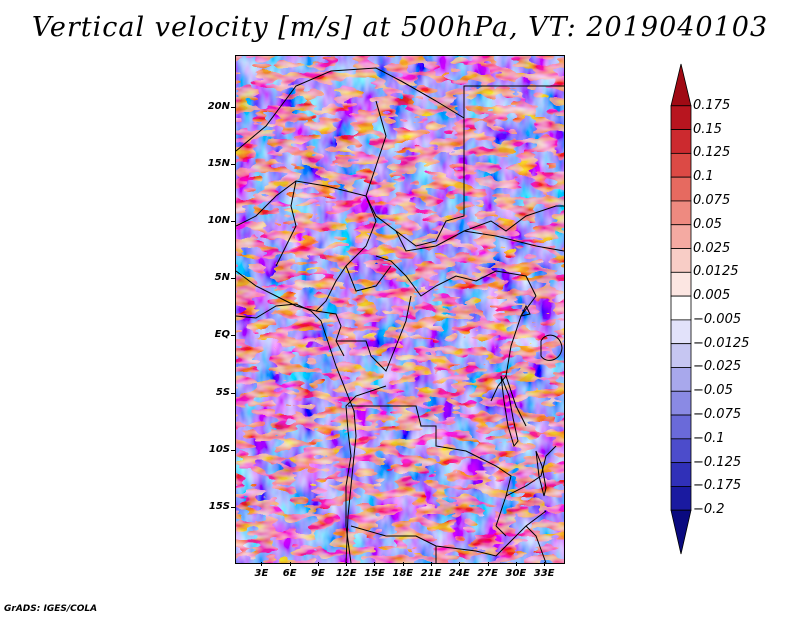  Describe the element at coordinates (712, 105) in the screenshot. I see `colorbar-tick-label: 0.175` at that location.